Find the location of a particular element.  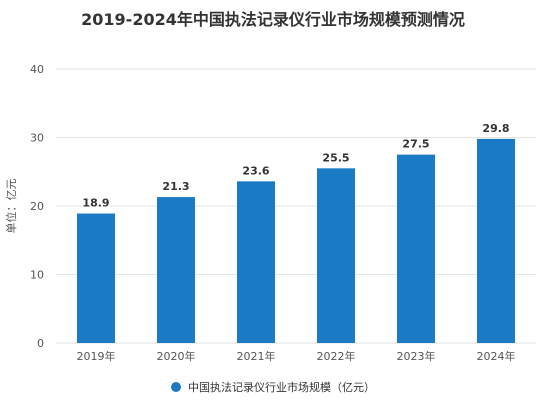

x-tick-label: 2021年 is located at coordinates (256, 356).